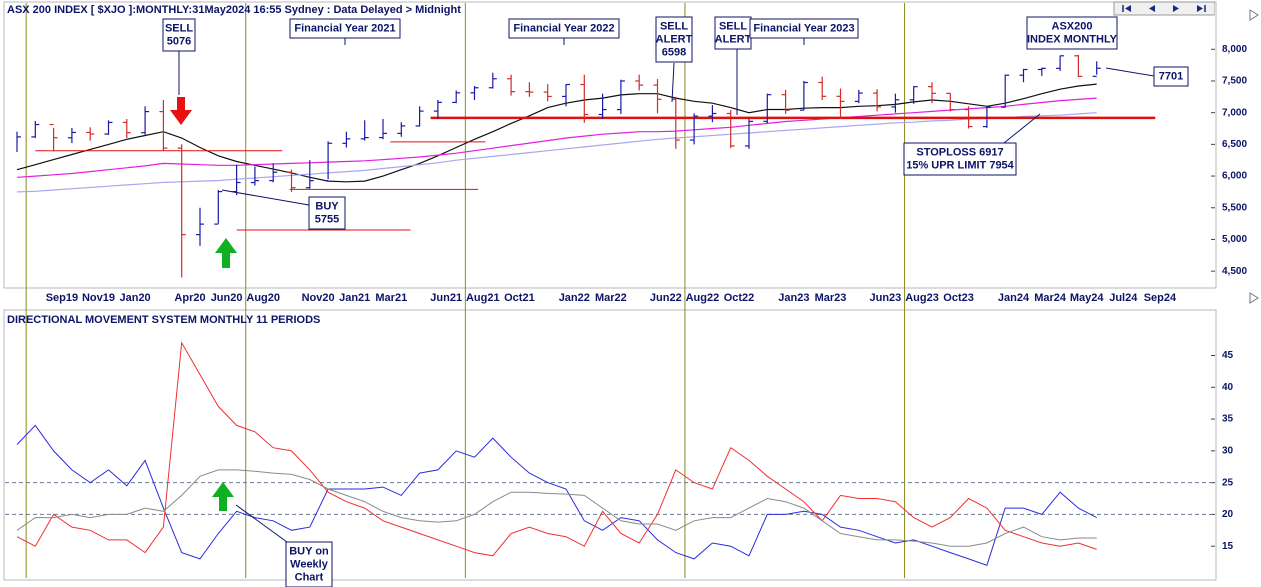 The height and width of the screenshot is (587, 1261). Describe the element at coordinates (958, 298) in the screenshot. I see `x-tick-label: Oct23` at that location.